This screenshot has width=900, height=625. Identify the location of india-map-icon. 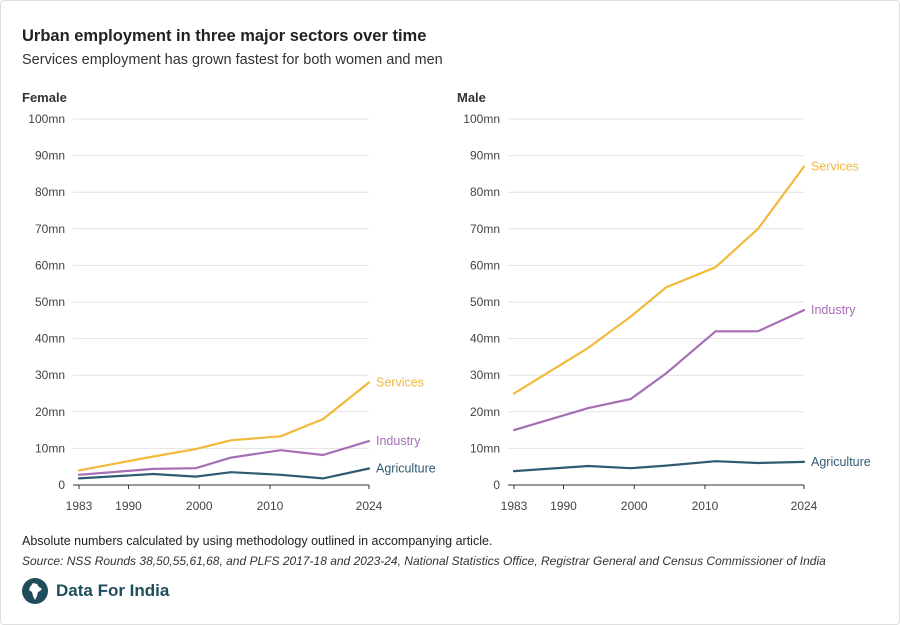
(35, 591).